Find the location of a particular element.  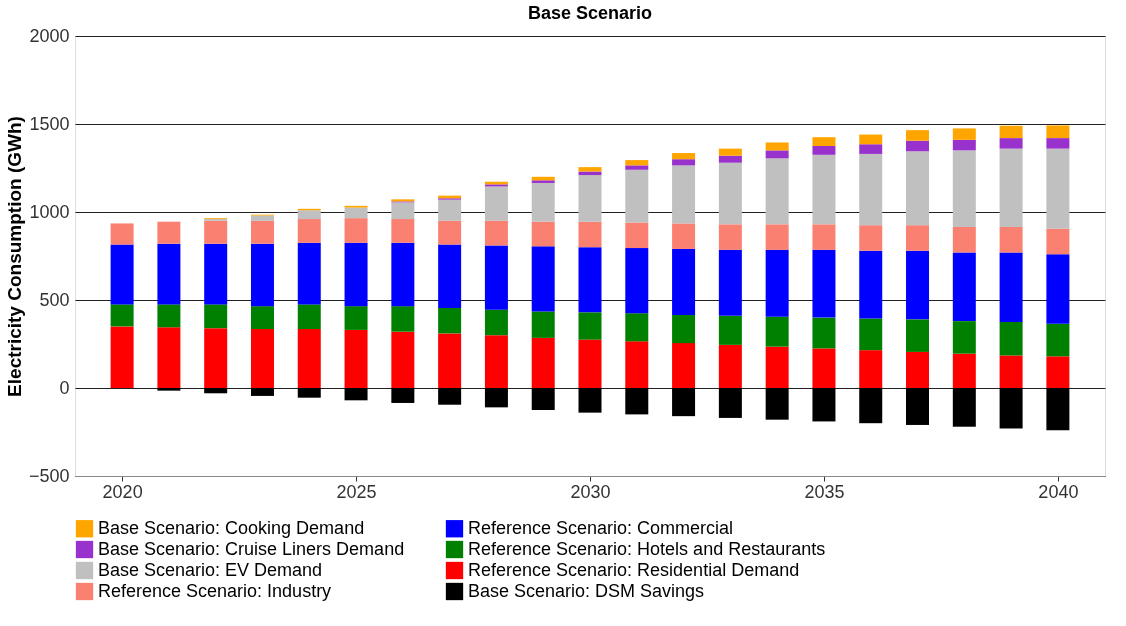

legend-label: Base Scenario: Cruise Liners Demand is located at coordinates (251, 548).